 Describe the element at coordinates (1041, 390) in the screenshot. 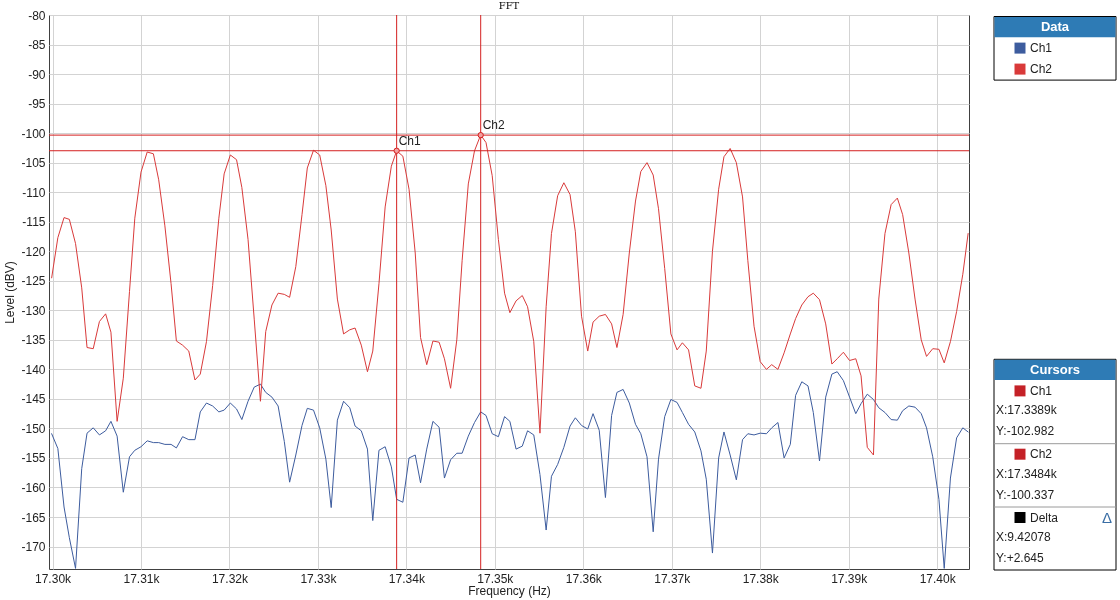

I see `category-label: Ch1` at that location.